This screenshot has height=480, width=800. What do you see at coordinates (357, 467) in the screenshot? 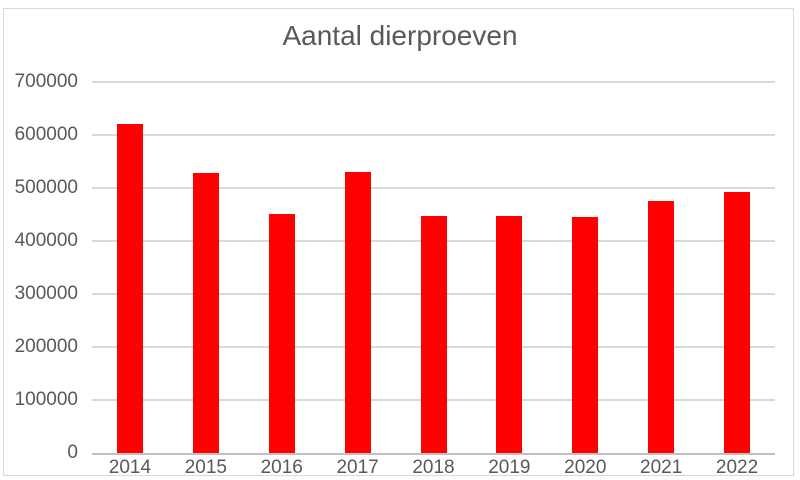
I see `x-tick-label: 2017` at bounding box center [357, 467].